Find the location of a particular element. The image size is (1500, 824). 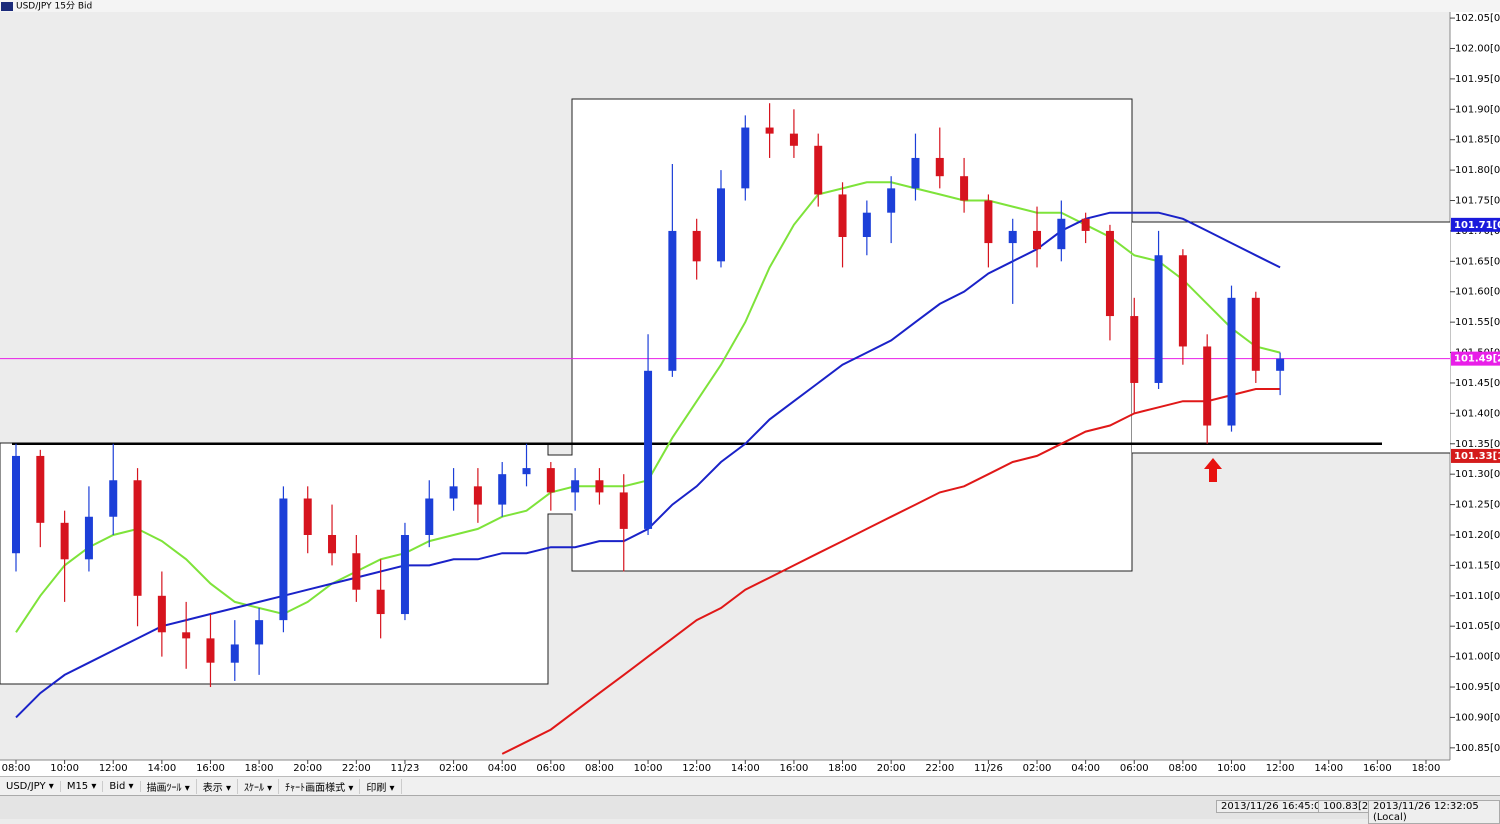

y-tick-label: 101.20[0] is located at coordinates (1477, 535).